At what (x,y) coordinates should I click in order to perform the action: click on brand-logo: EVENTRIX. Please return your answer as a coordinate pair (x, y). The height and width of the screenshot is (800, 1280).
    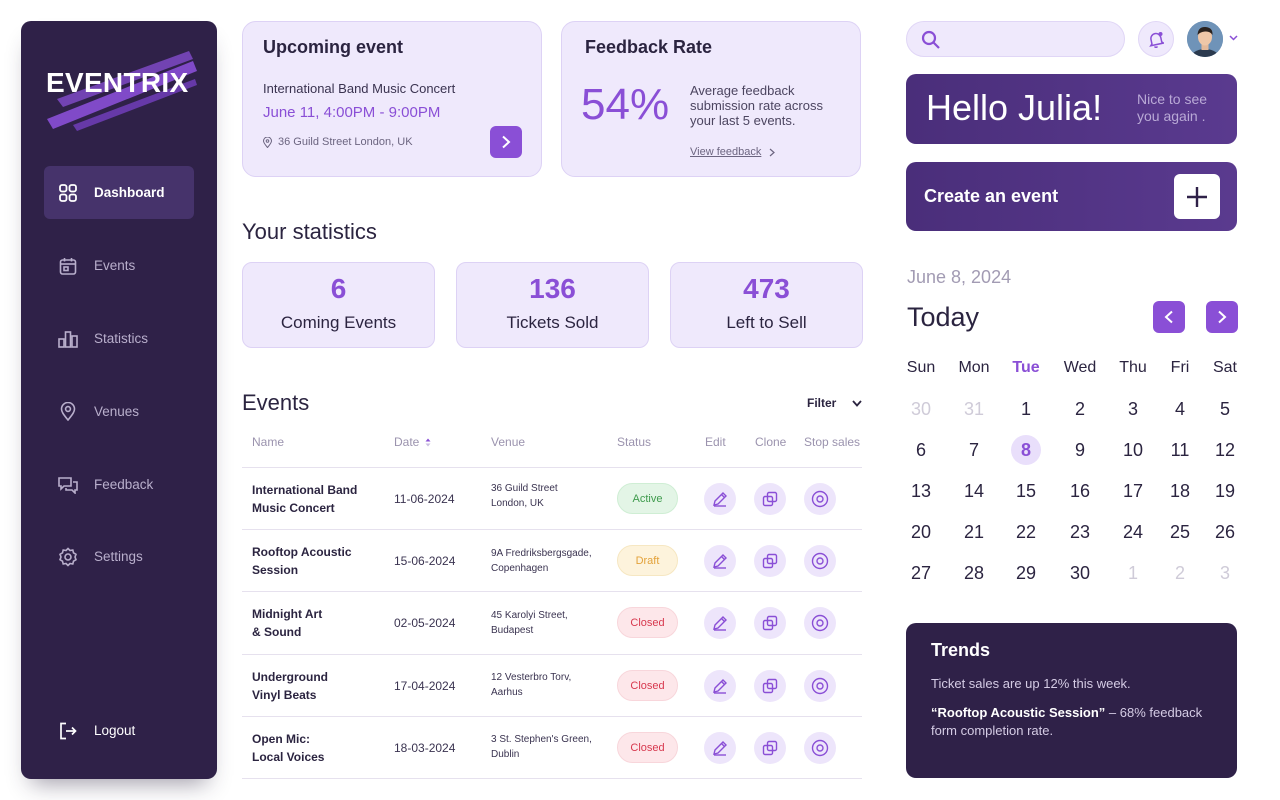
    Looking at the image, I should click on (121, 90).